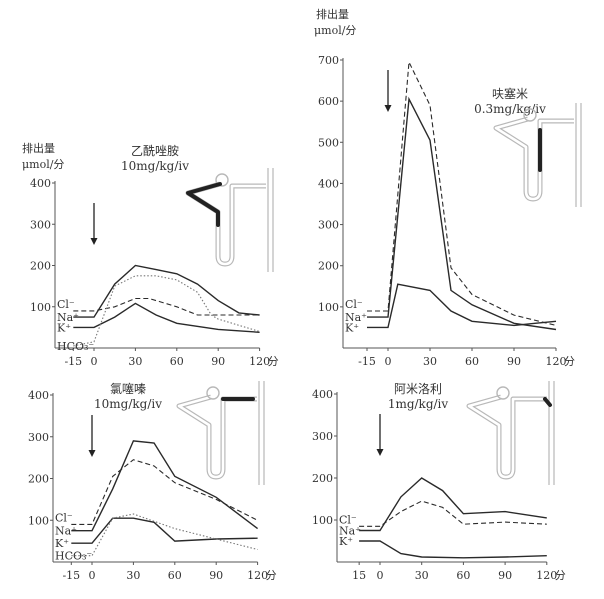 The height and width of the screenshot is (599, 604). What do you see at coordinates (204, 204) in the screenshot?
I see `drug-site-highlight` at bounding box center [204, 204].